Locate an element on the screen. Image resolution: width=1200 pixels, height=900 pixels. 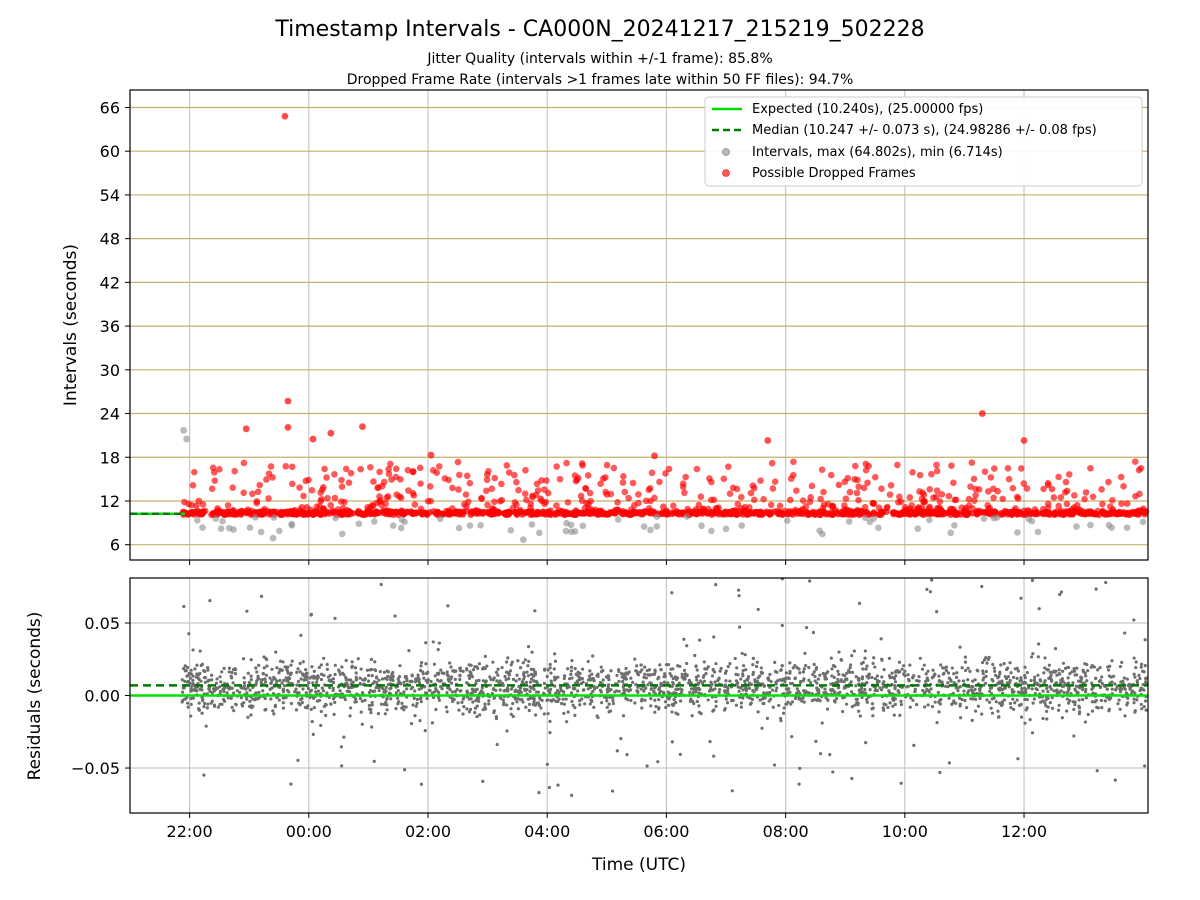
intervals-y-tick-label: 48 is located at coordinates (110, 239).